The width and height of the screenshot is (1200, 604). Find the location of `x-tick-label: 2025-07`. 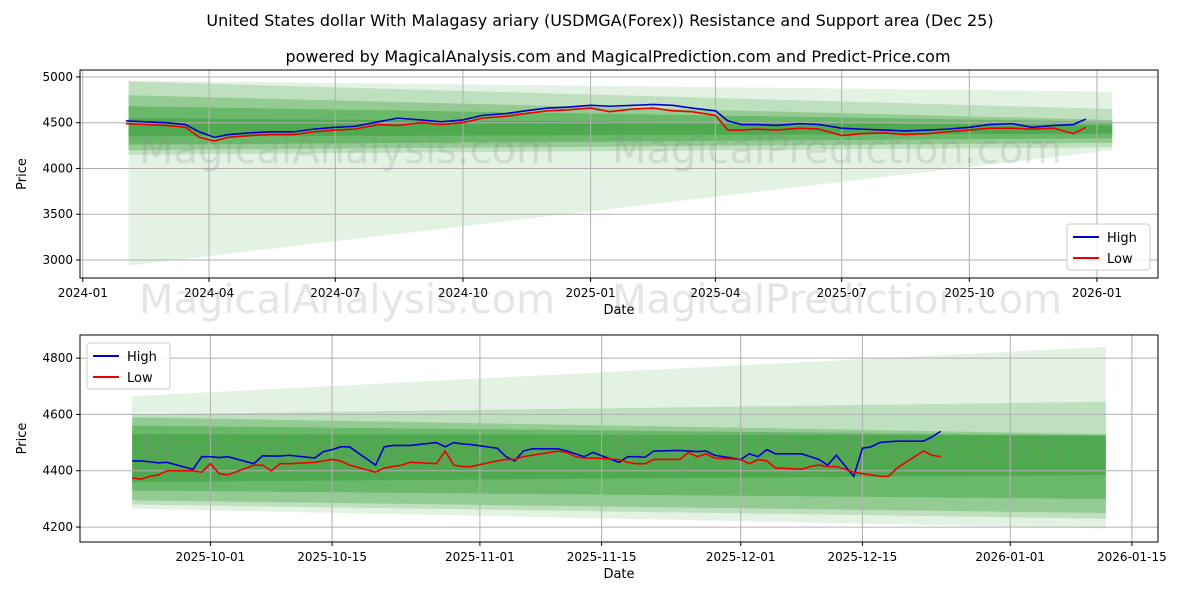

x-tick-label: 2025-07 is located at coordinates (842, 293).